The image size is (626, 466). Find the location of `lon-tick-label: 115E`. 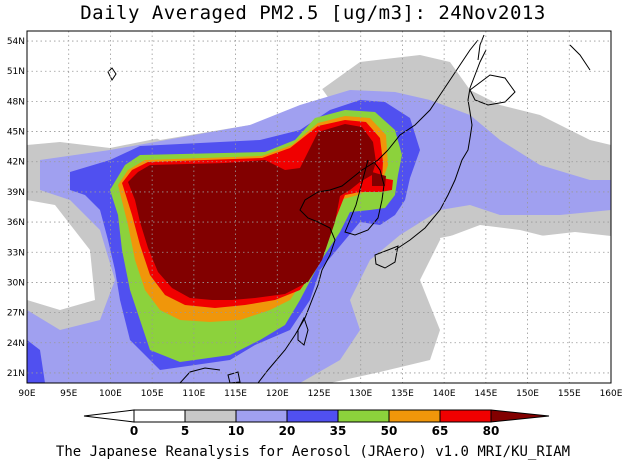

lon-tick-label: 115E is located at coordinates (235, 394).